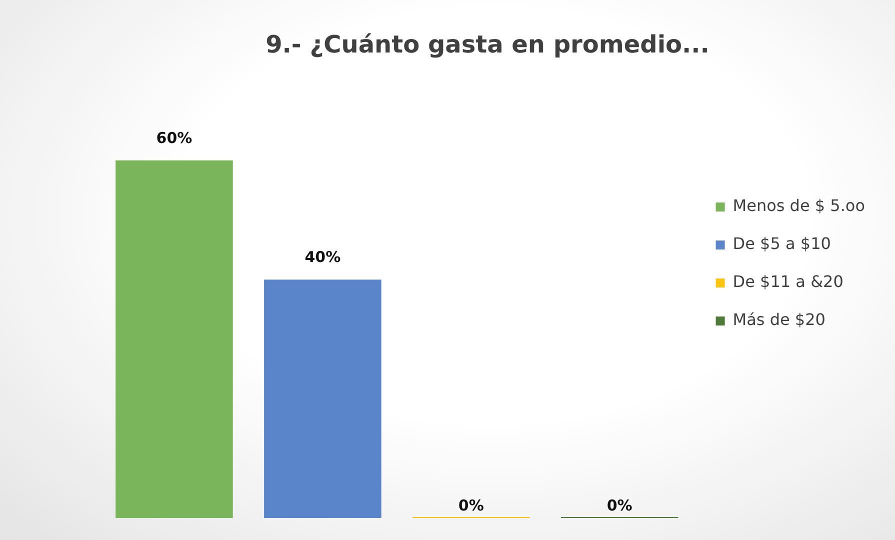 This screenshot has width=895, height=540. I want to click on data-label: 60%, so click(174, 137).